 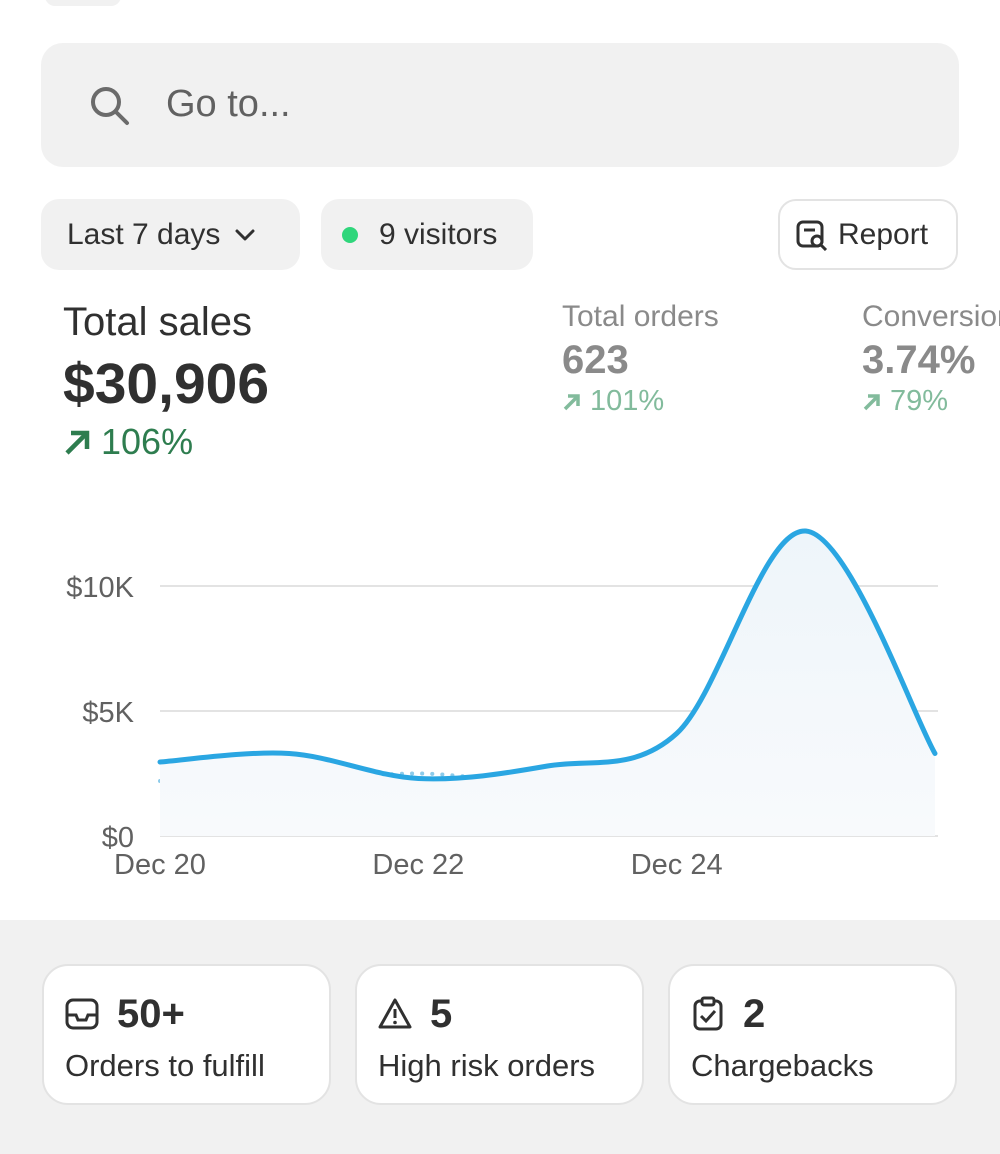 I want to click on metric-change: 106%, so click(x=166, y=442).